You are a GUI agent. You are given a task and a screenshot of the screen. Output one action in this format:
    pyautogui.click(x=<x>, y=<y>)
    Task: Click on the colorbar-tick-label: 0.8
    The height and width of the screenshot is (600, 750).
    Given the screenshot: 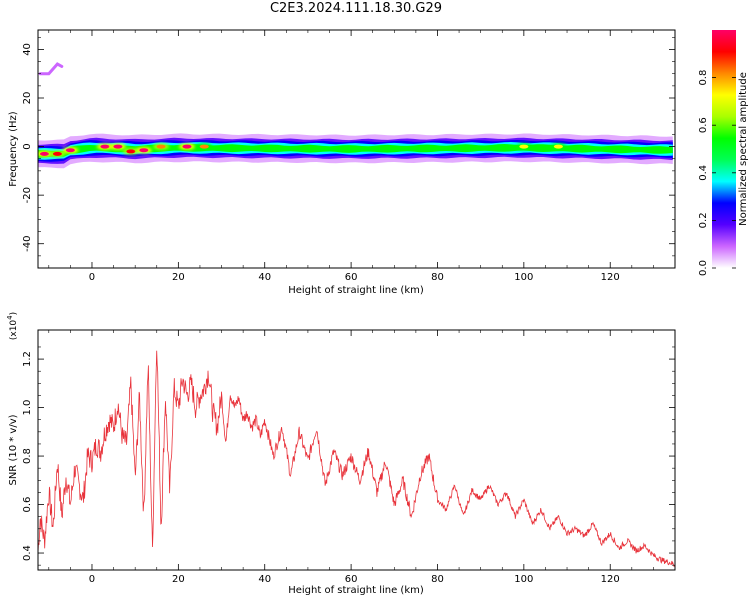 What is the action you would take?
    pyautogui.click(x=703, y=78)
    